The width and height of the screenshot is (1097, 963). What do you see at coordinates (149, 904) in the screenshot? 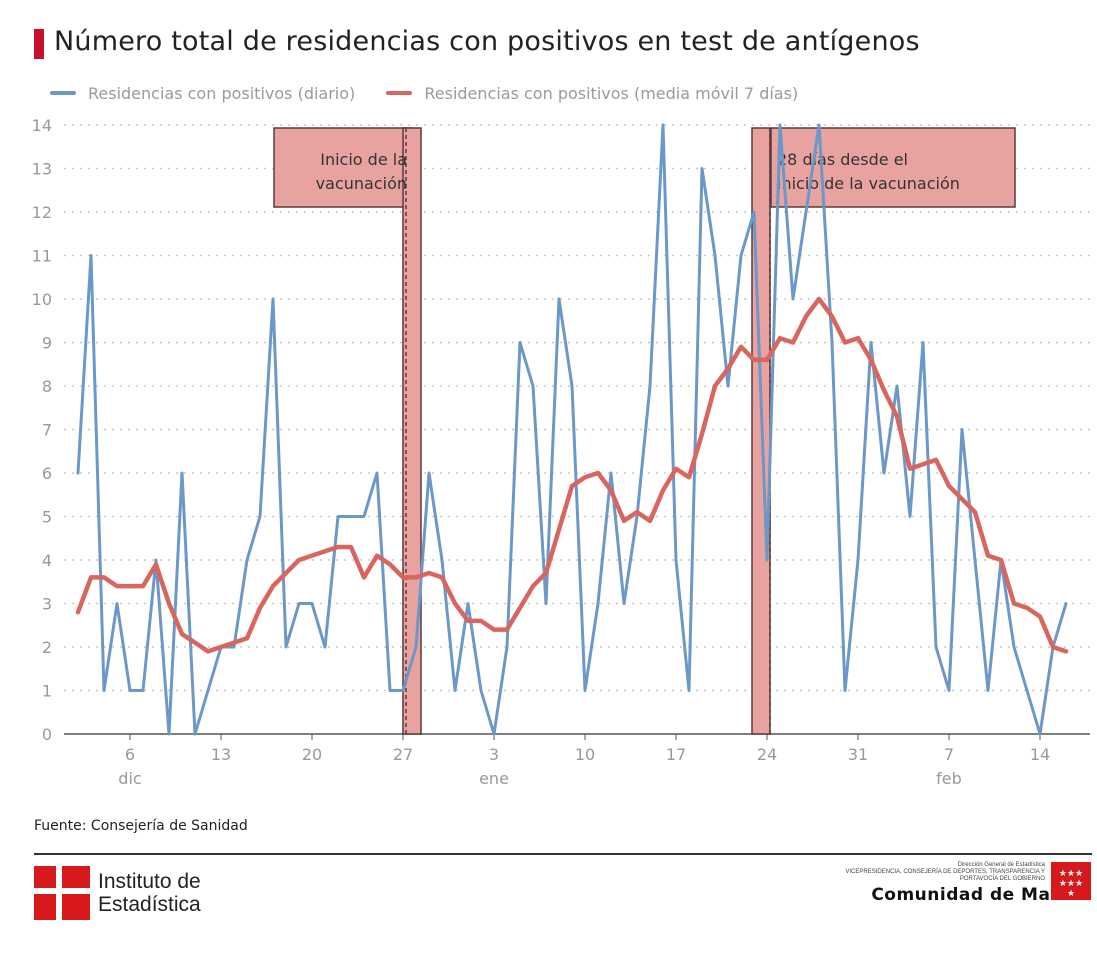
I see `ine-logo-line2: Estadística` at bounding box center [149, 904].